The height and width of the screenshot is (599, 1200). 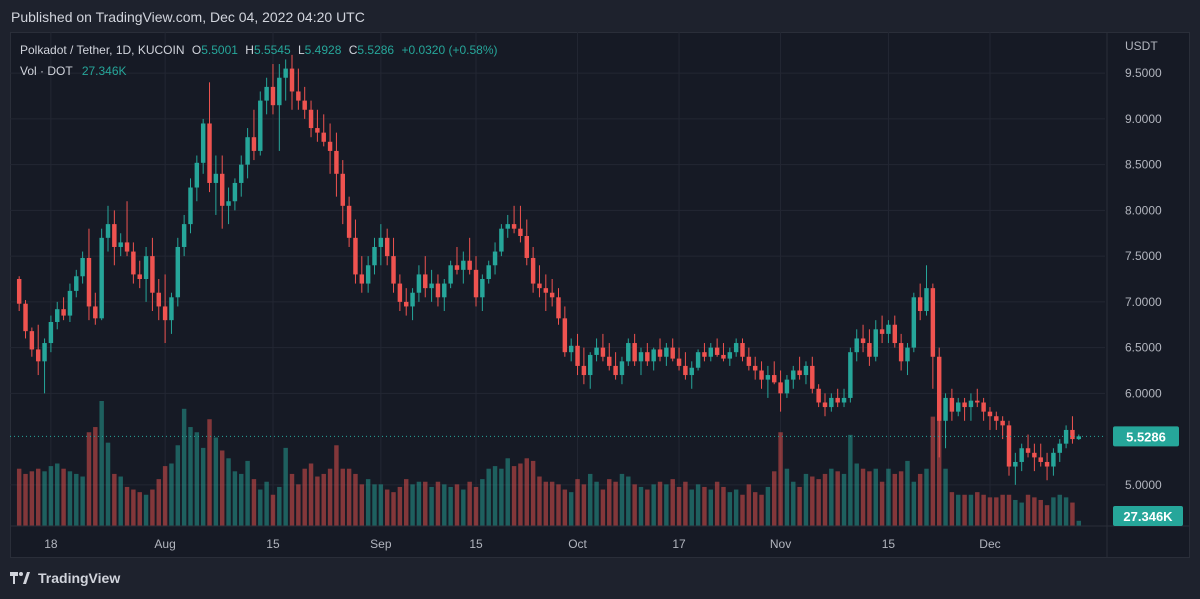 I want to click on time-tick-label: Nov, so click(x=780, y=544).